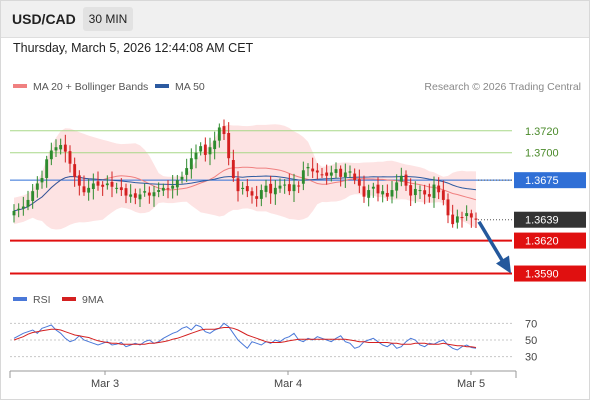  What do you see at coordinates (42, 300) in the screenshot?
I see `rsi-legend-label: RSI` at bounding box center [42, 300].